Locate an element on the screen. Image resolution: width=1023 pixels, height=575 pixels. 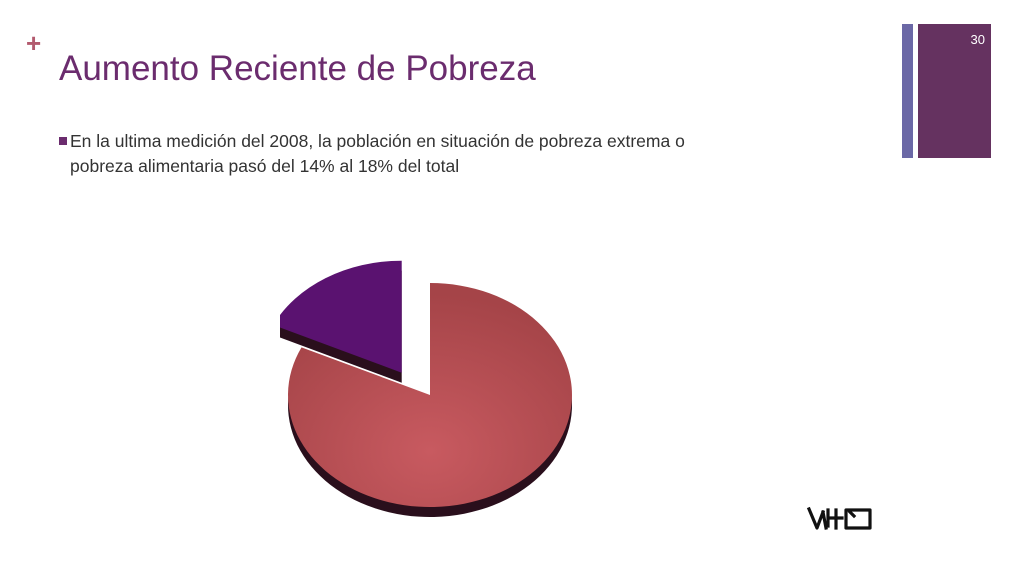
pie-chart is located at coordinates (426, 388).